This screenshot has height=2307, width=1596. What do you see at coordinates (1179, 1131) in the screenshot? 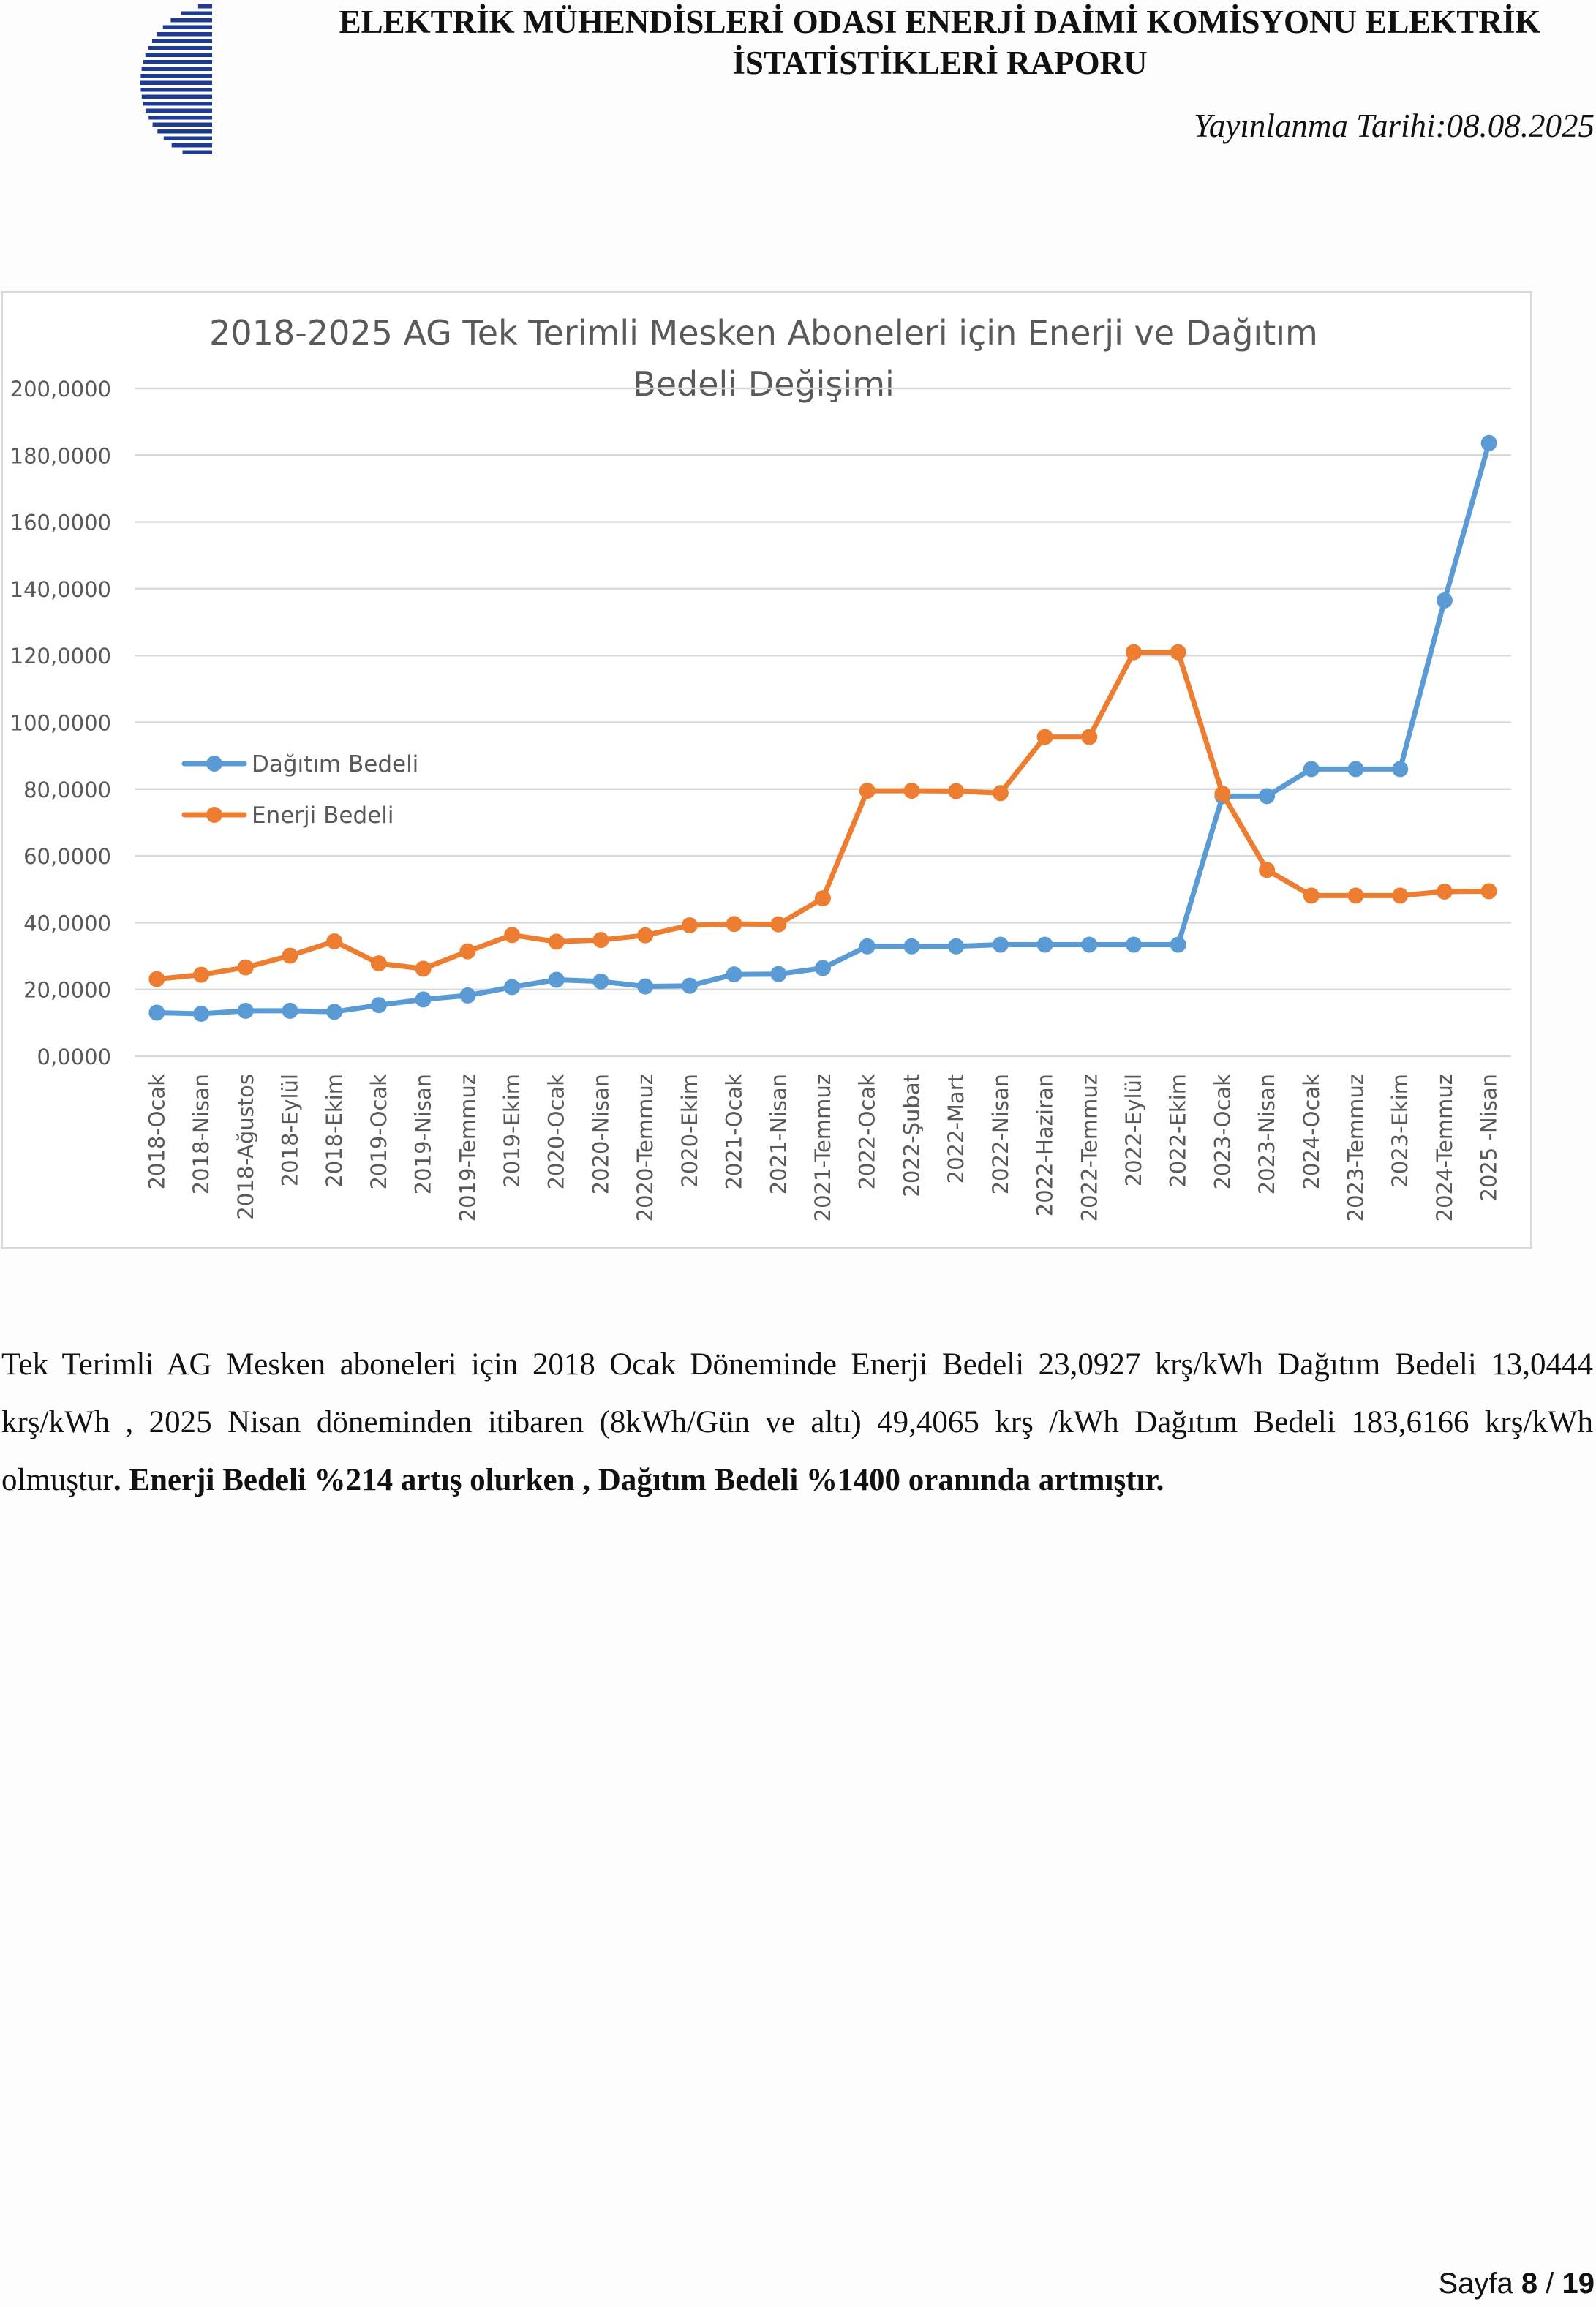
I see `x-tick-label: 2022-Ekim` at bounding box center [1179, 1131].